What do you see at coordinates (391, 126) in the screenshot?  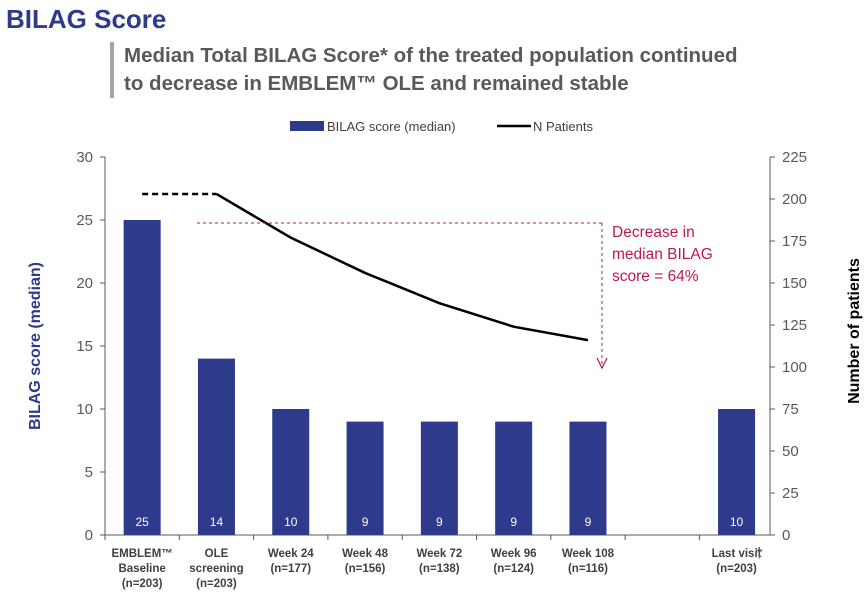 I see `legend-bar-label: BILAG score (median)` at bounding box center [391, 126].